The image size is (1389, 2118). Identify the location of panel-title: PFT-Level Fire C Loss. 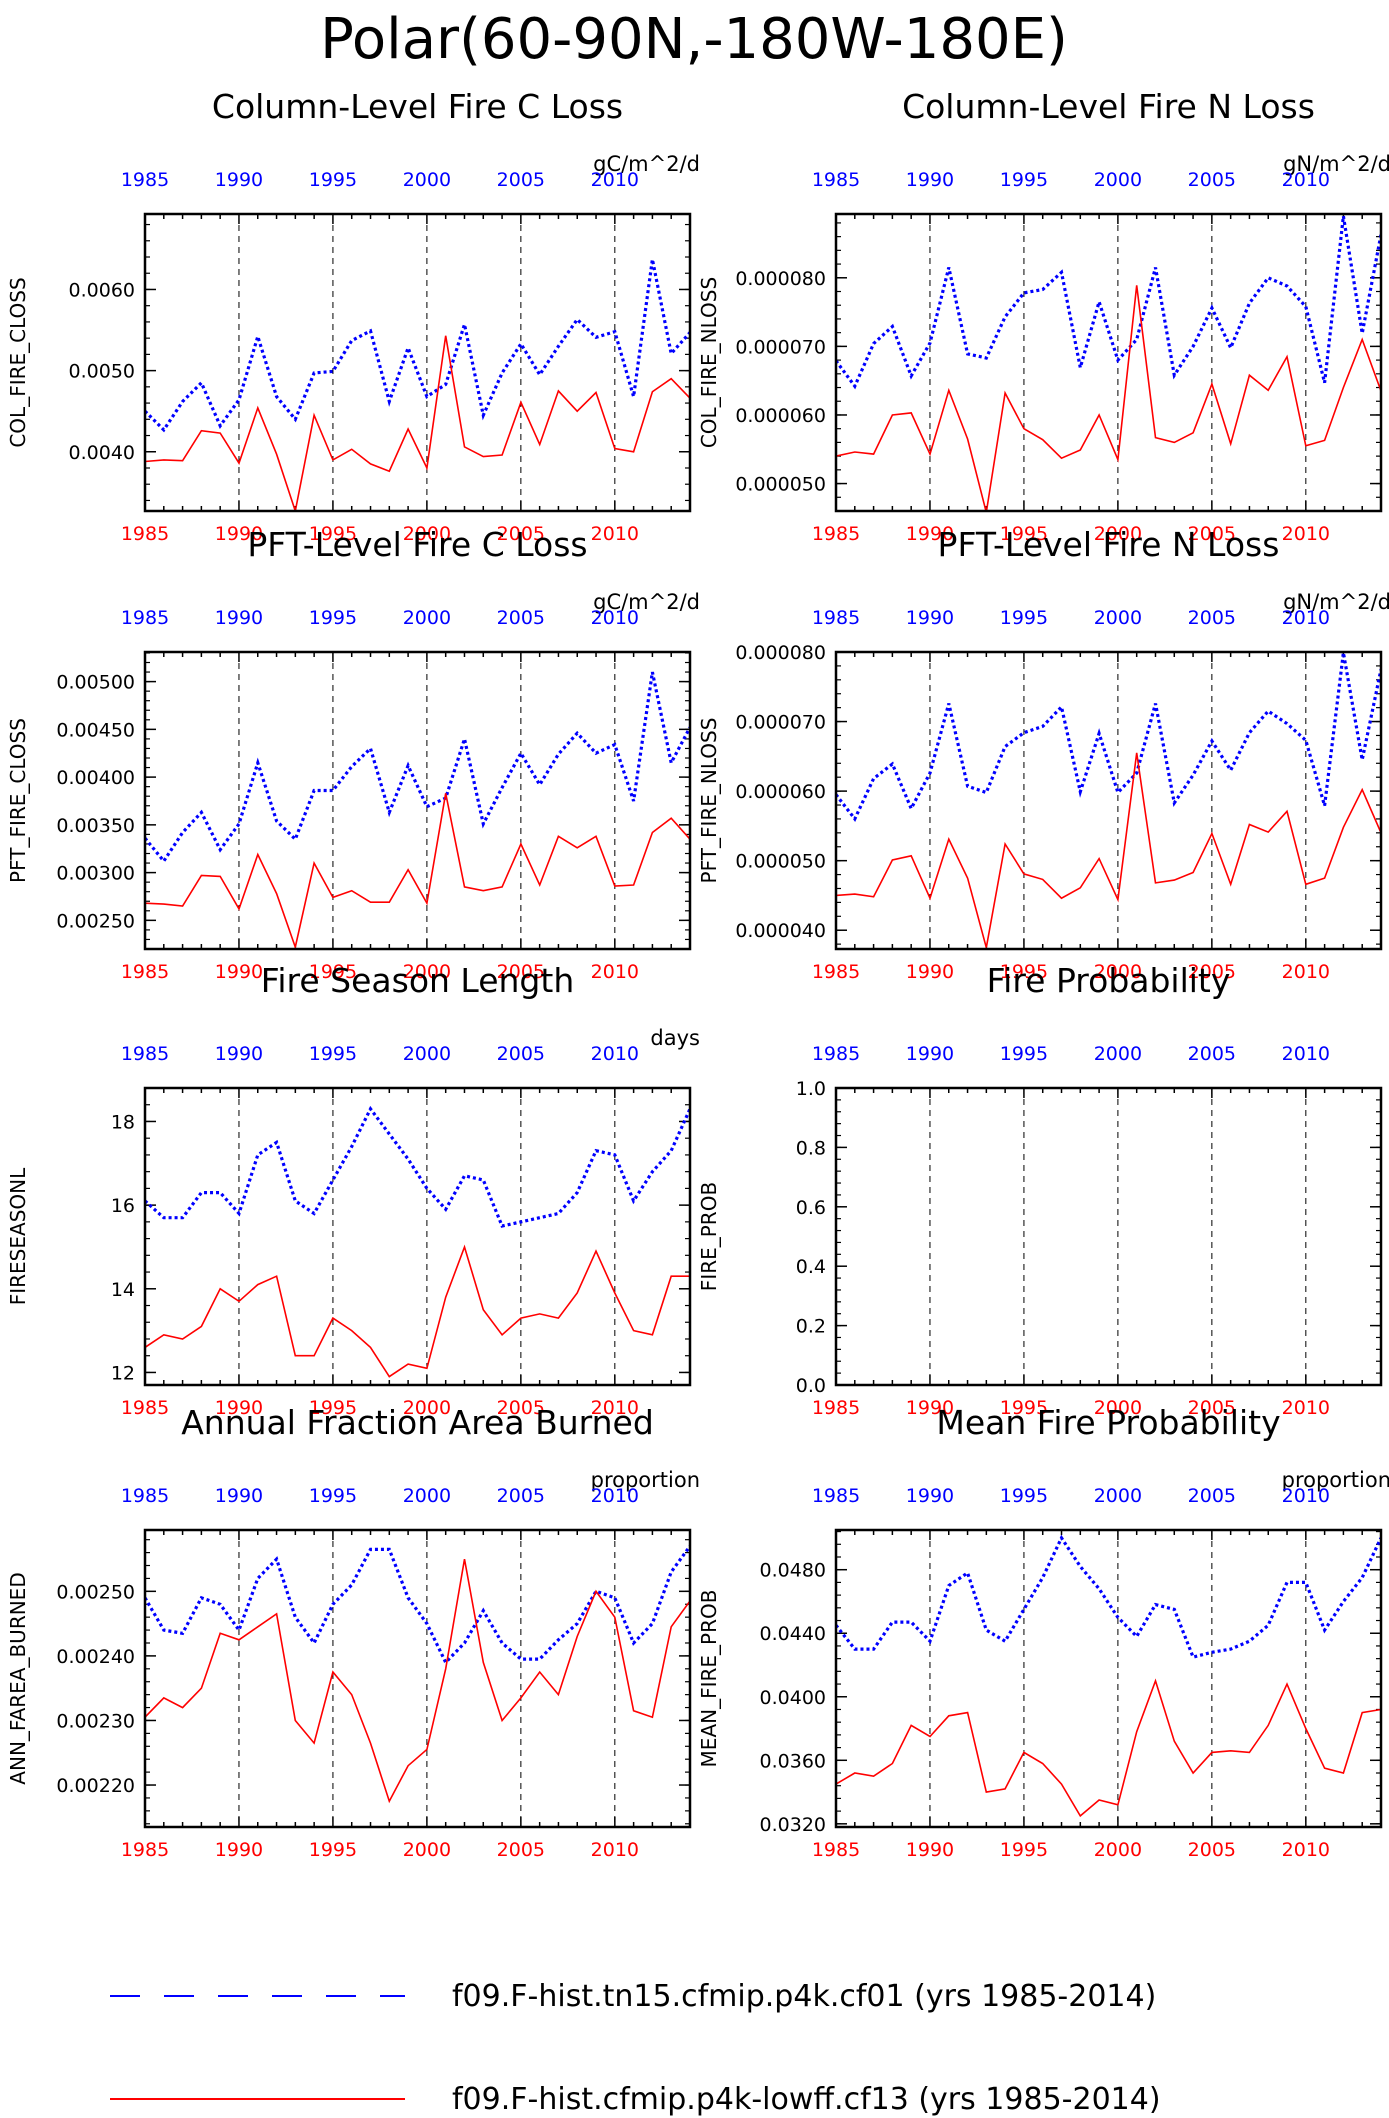
(417, 544).